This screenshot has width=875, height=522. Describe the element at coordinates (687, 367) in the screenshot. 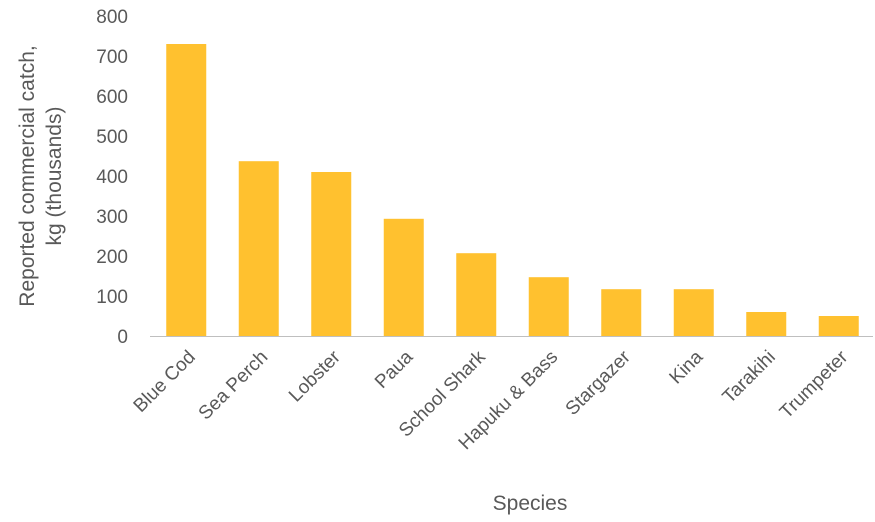

I see `x-tick-label: Kina` at that location.